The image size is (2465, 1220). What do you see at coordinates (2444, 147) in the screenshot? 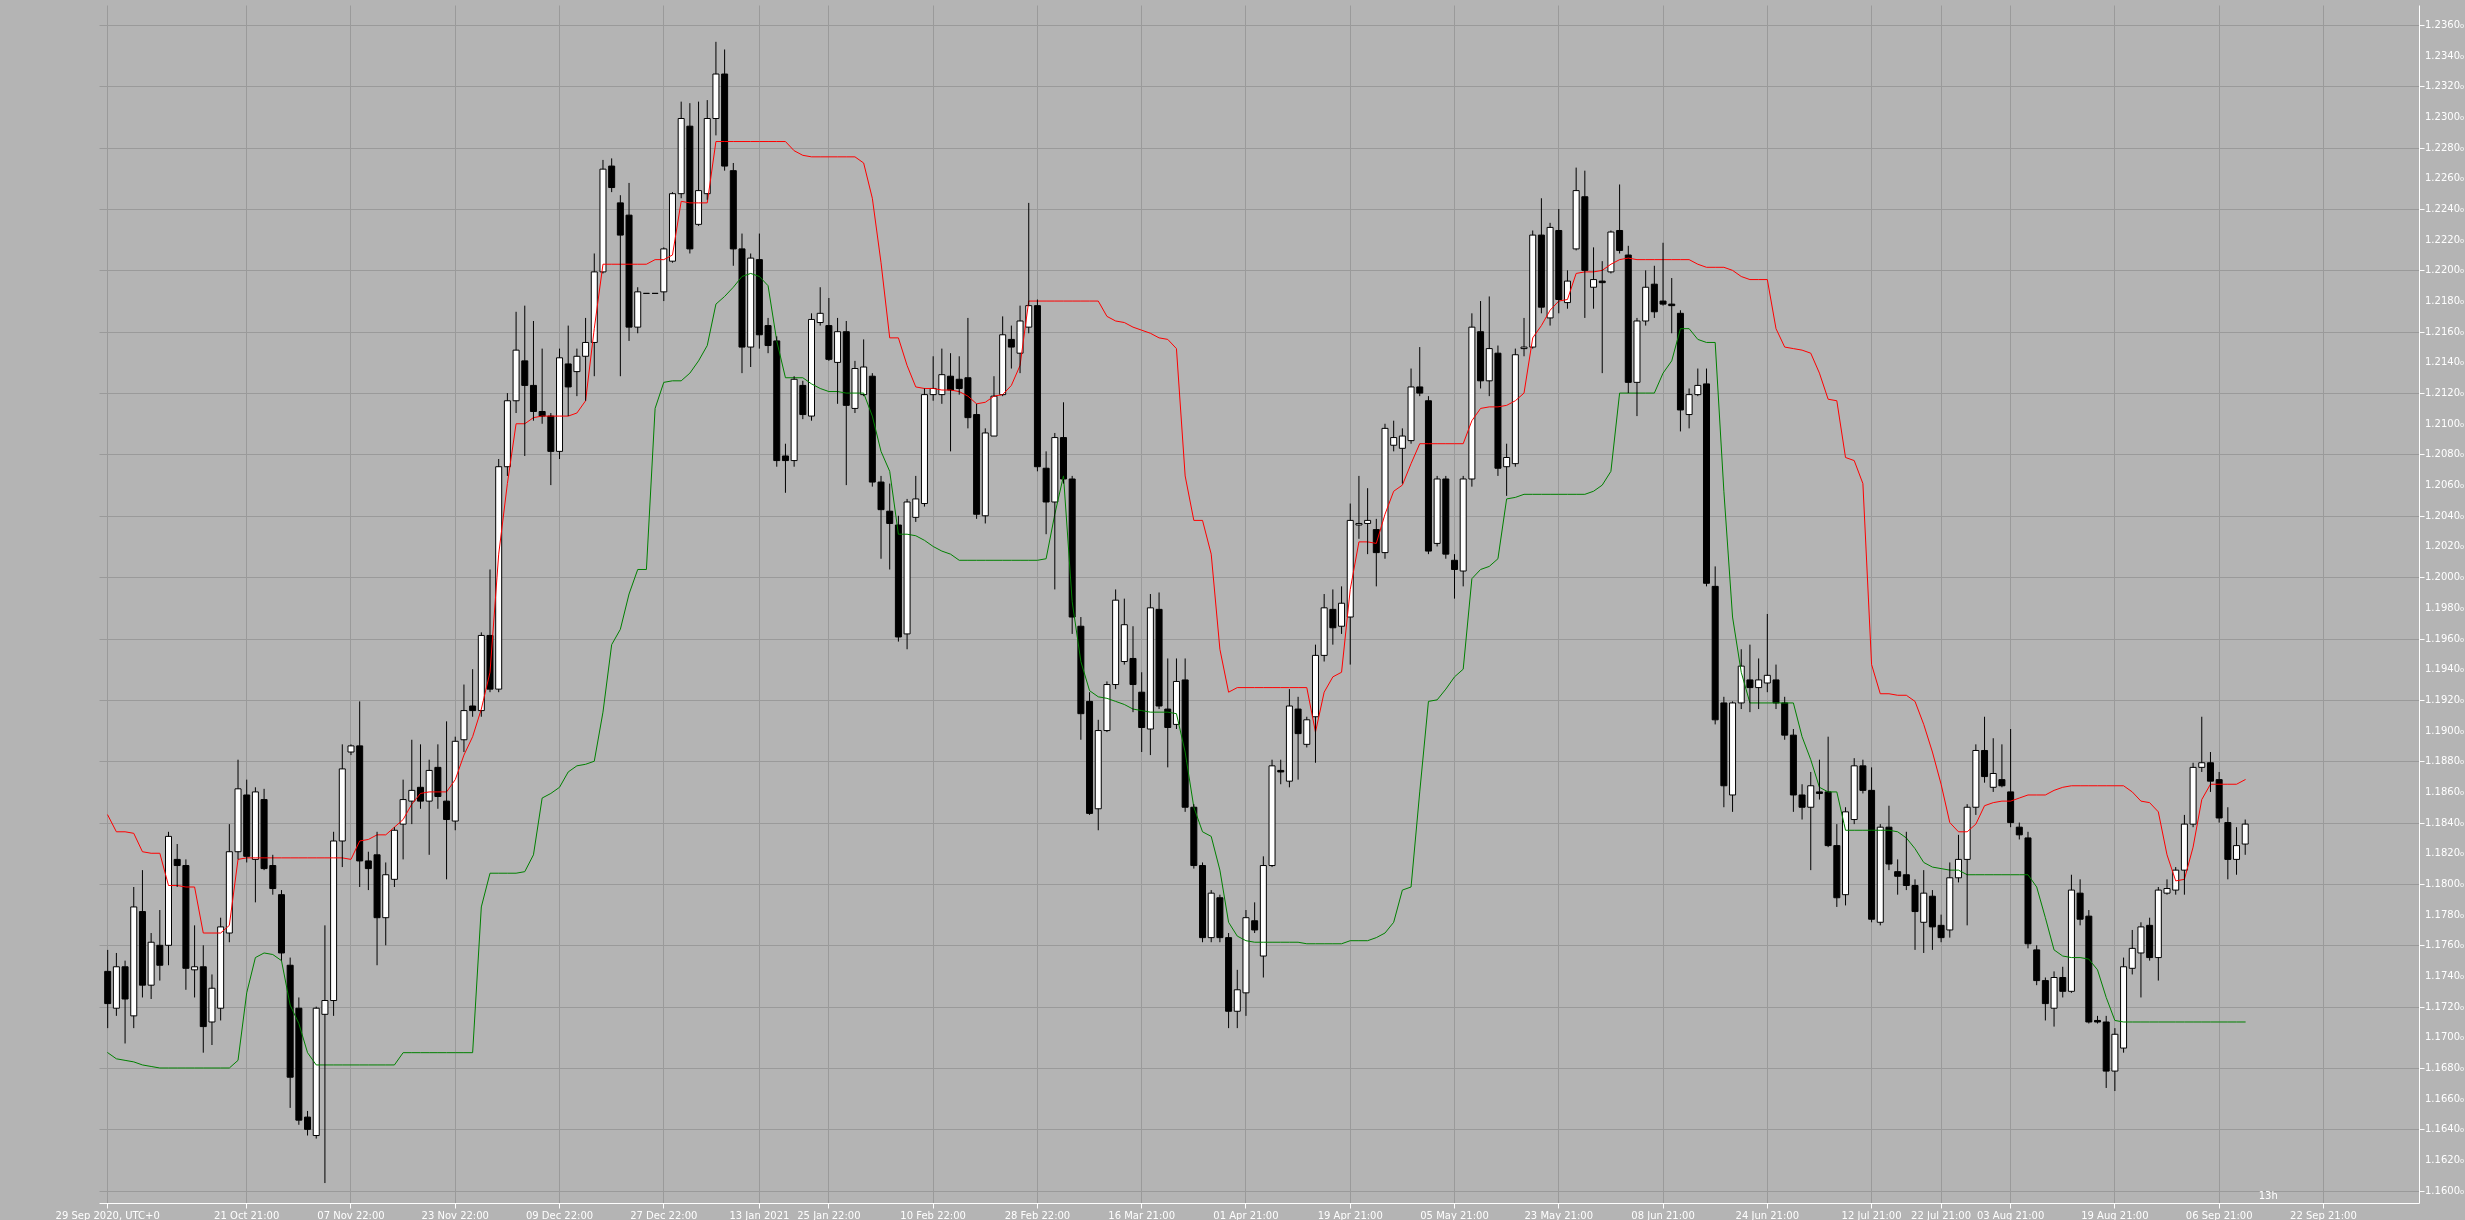
I see `y-tick-label: 1.2280₀` at bounding box center [2444, 147].